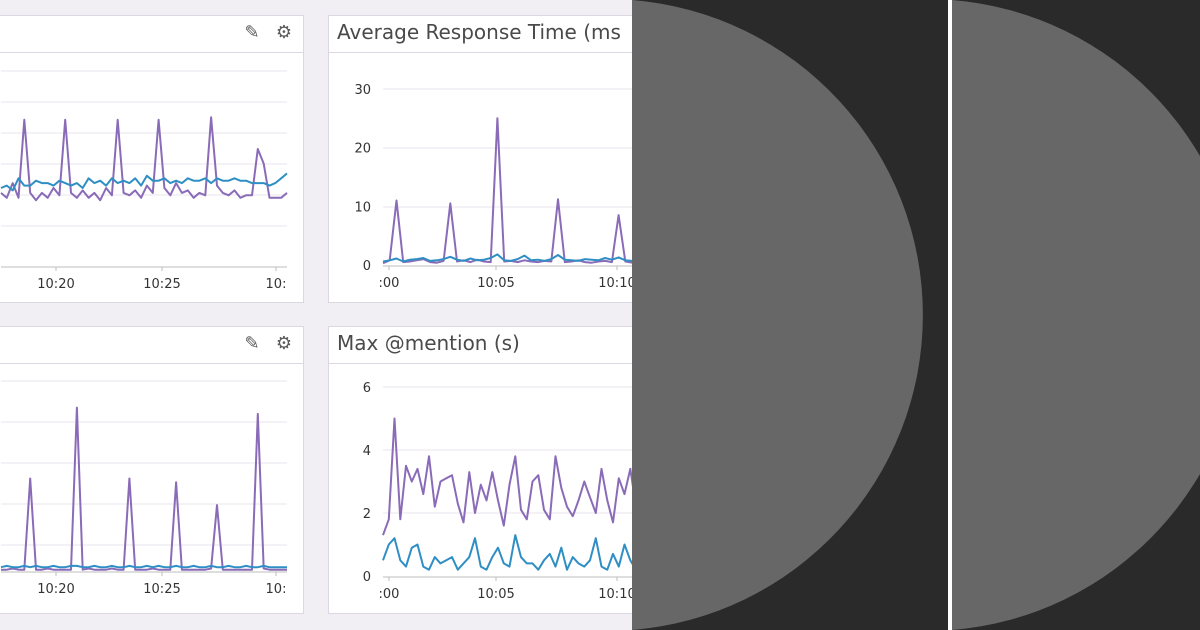 The width and height of the screenshot is (1200, 630). What do you see at coordinates (950, 315) in the screenshot?
I see `separator` at bounding box center [950, 315].